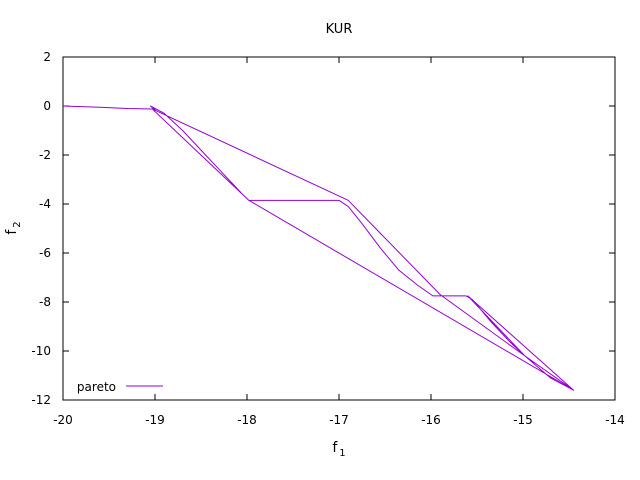 This screenshot has width=640, height=480. I want to click on y-tick-label: -10, so click(41, 351).